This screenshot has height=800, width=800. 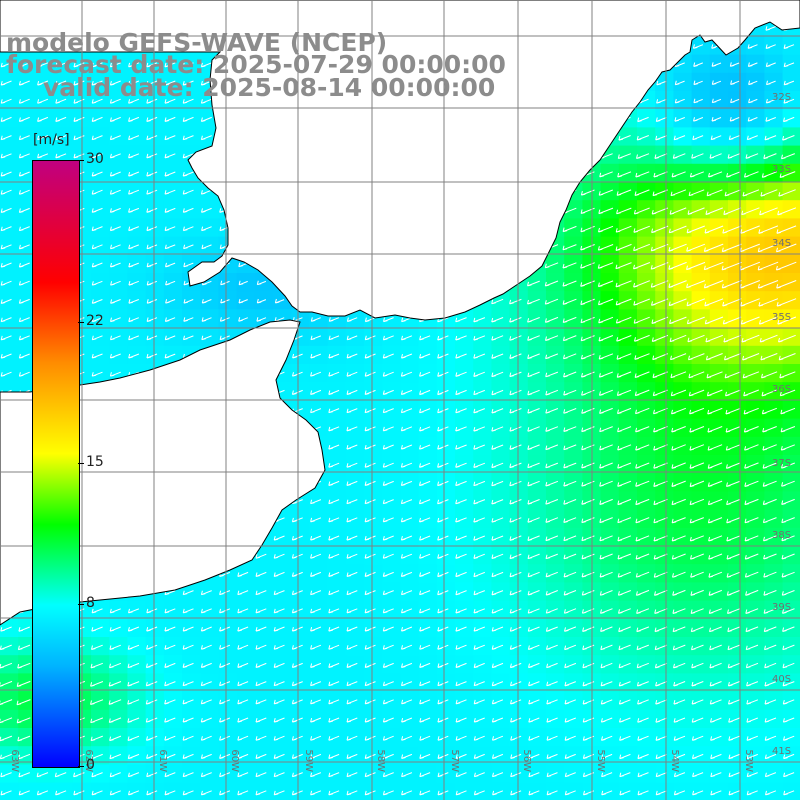 What do you see at coordinates (674, 760) in the screenshot?
I see `longitude-label: 54W` at bounding box center [674, 760].